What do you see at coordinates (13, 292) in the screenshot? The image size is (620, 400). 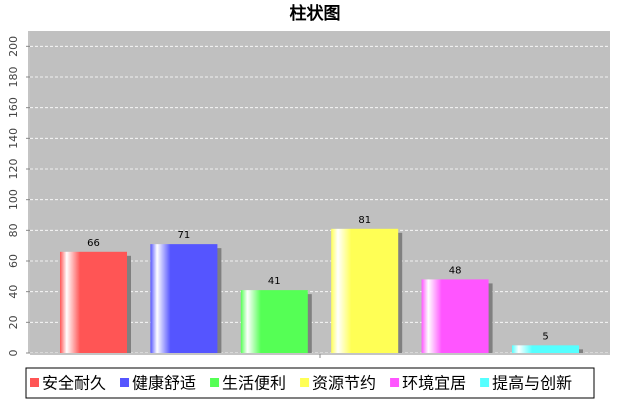 I see `y-tick-label: 40` at bounding box center [13, 292].